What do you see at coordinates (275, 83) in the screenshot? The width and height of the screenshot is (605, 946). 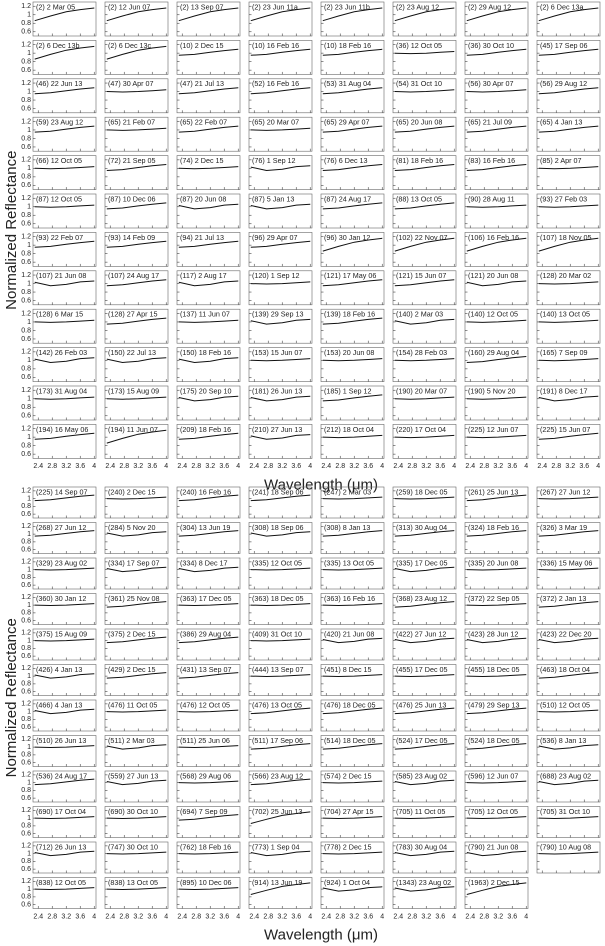 I see `panel-label: (52) 16 Feb 16` at bounding box center [275, 83].